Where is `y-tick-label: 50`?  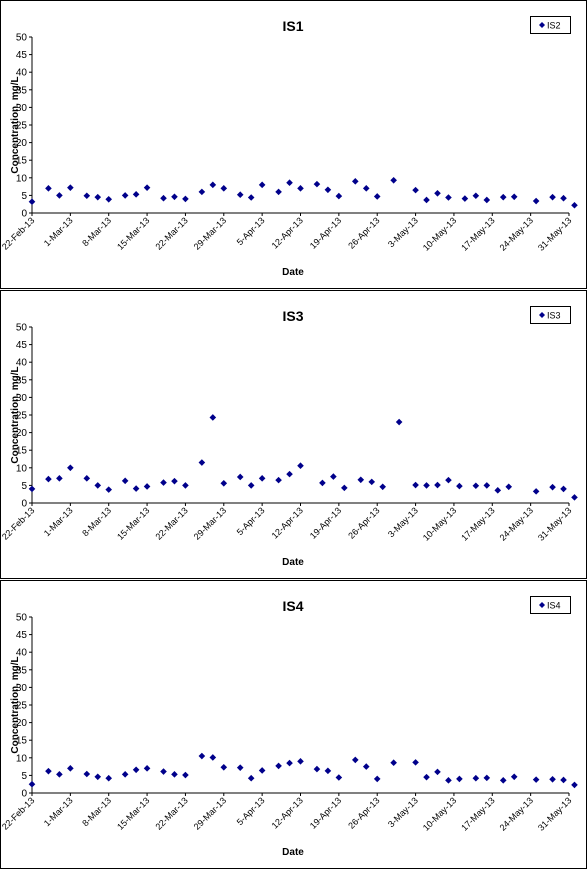 y-tick-label: 50 is located at coordinates (22, 328).